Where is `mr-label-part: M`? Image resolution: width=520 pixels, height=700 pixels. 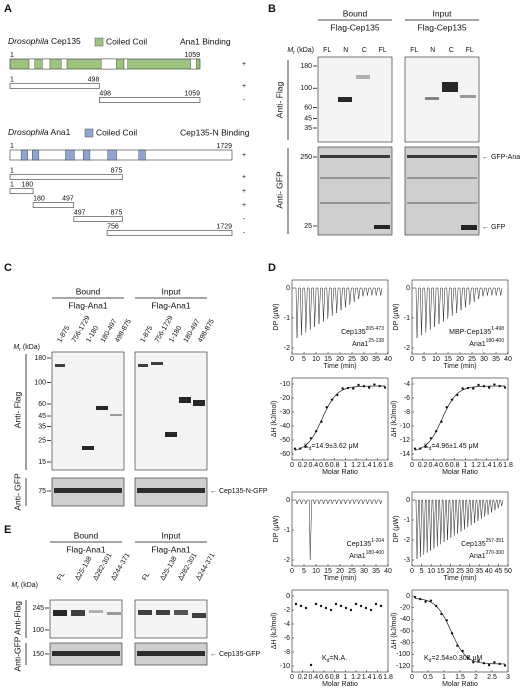
mr-label-part: M is located at coordinates (16, 347).